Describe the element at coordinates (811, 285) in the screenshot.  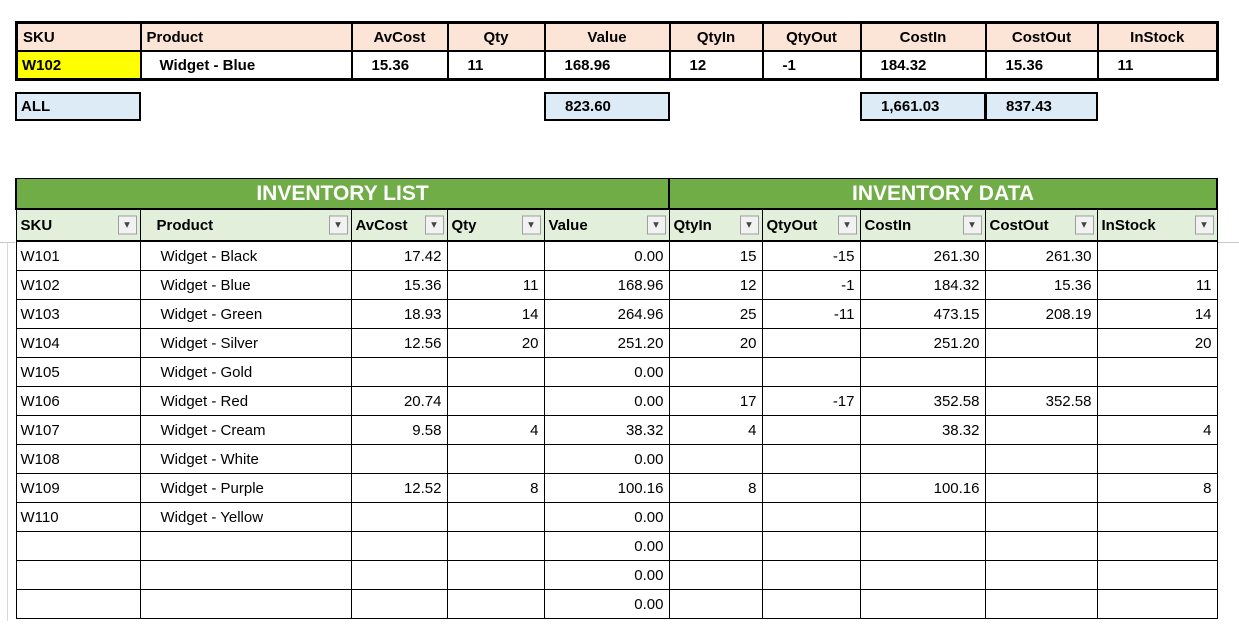
I see `cell: -1` at that location.